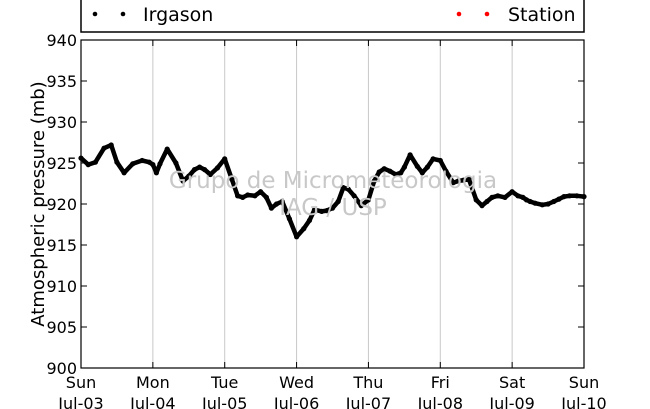  What do you see at coordinates (440, 401) in the screenshot?
I see `x-tick-date-5: Jul-08` at bounding box center [440, 401].